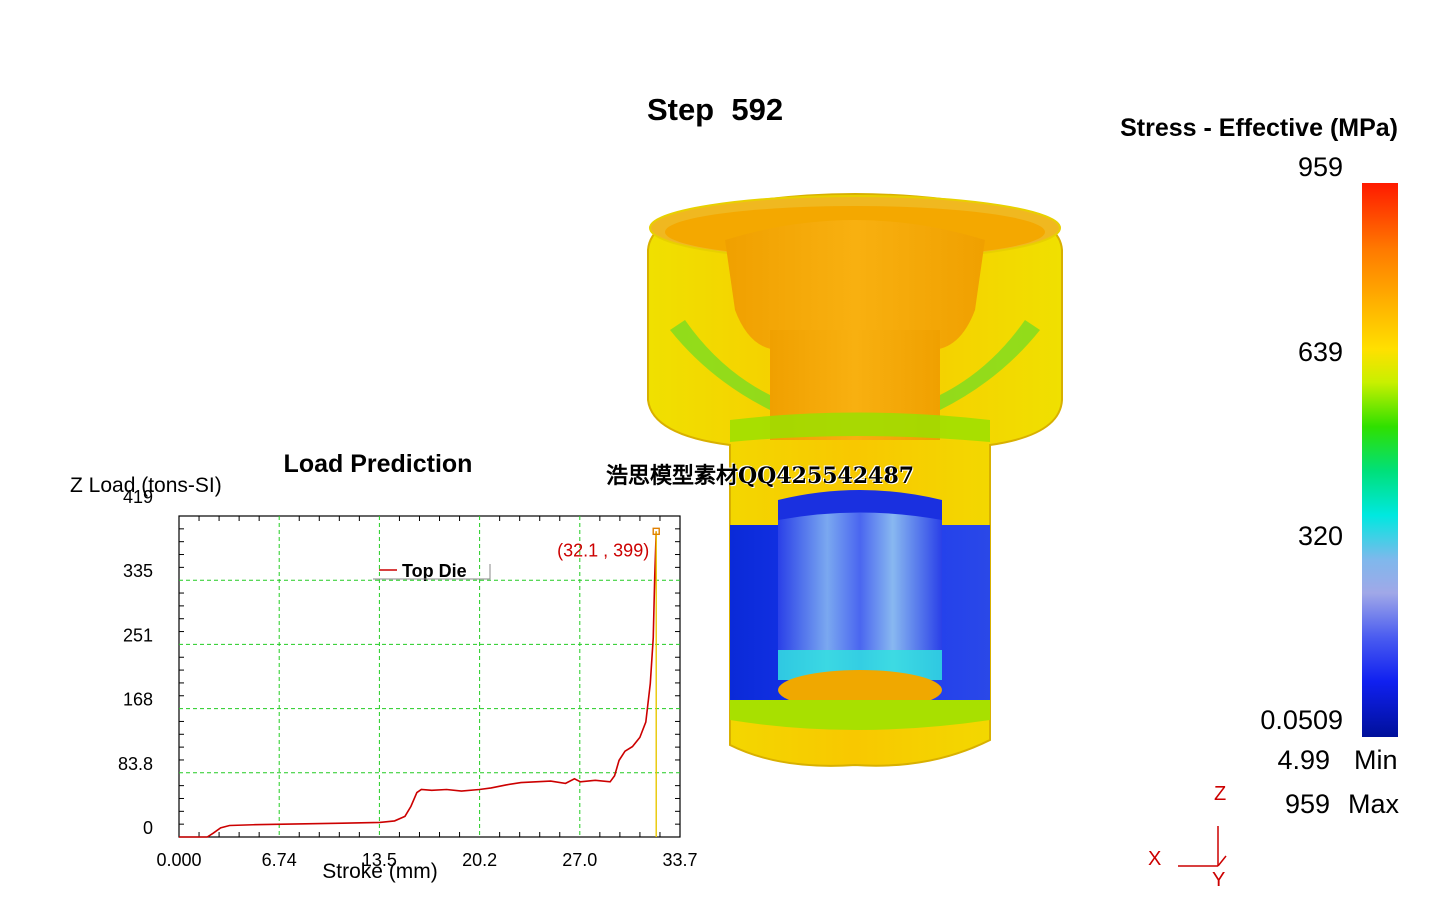  What do you see at coordinates (138, 498) in the screenshot?
I see `y-tick-label: 419` at bounding box center [138, 498].